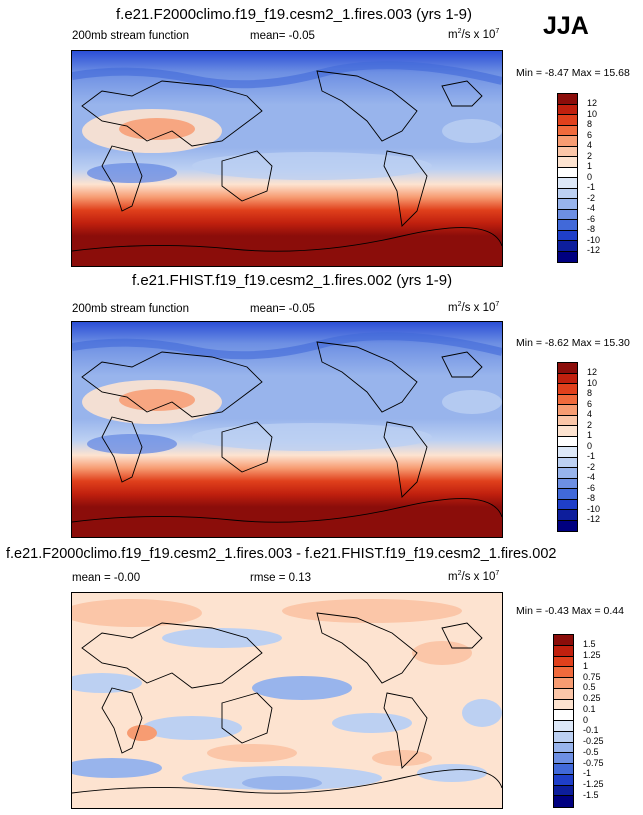 This screenshot has width=643, height=815. I want to click on panel-2-minmax: Min = -8.62 Max = 15.30, so click(573, 343).